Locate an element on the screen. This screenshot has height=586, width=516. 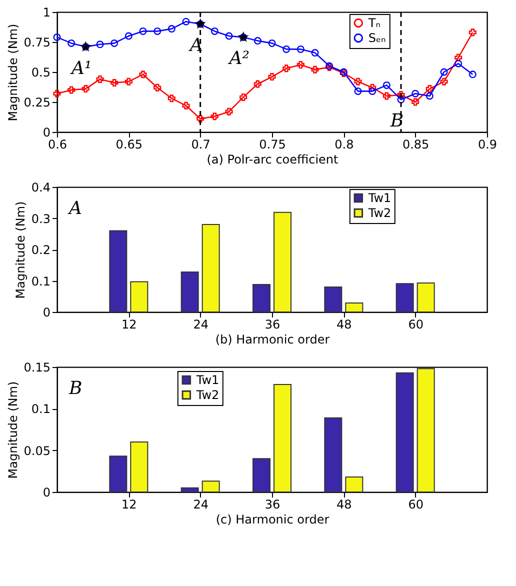
y-tick-label: 0.3 is located at coordinates (40, 219).